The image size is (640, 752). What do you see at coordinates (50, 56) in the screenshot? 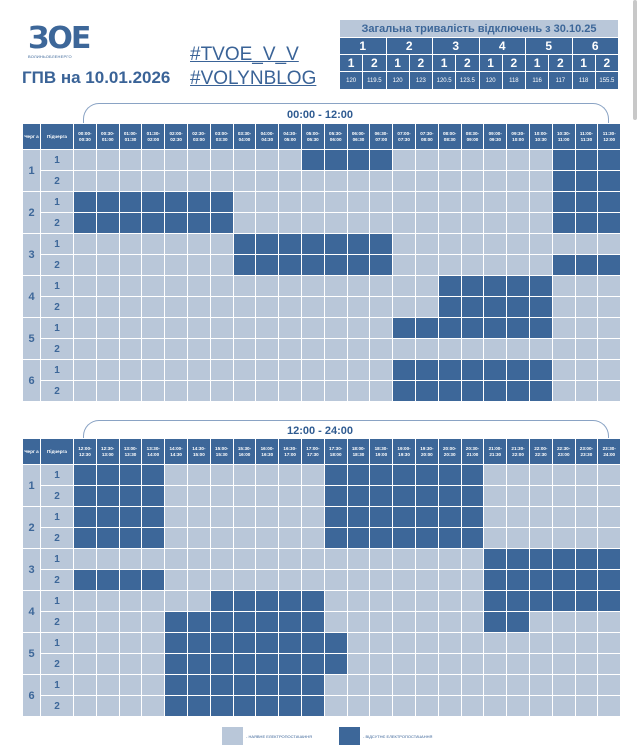
I see `logo-text: ВОЛИНЬОБЛЕНЕРГО` at bounding box center [50, 56].